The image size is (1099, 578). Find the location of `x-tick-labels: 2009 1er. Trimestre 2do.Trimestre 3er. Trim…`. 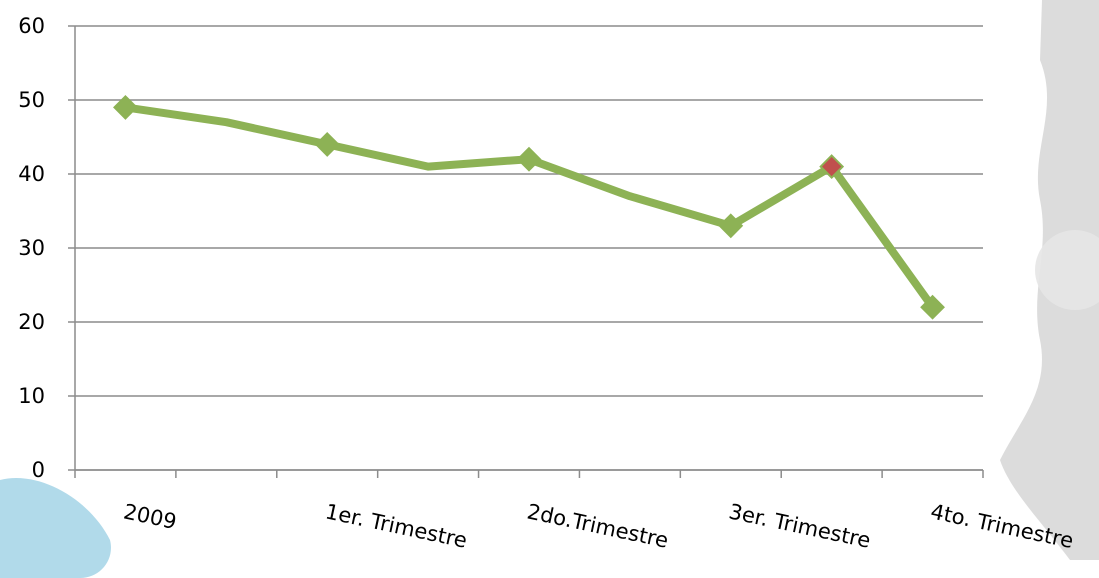

x-tick-labels: 2009 1er. Trimestre 2do.Trimestre 3er. Trim… is located at coordinates (598, 526).